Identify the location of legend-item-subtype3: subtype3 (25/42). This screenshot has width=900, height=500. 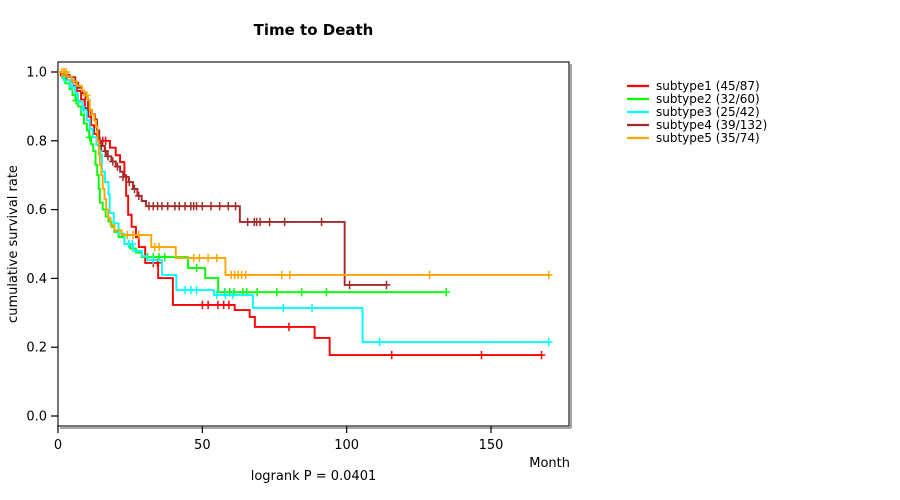
(693, 112).